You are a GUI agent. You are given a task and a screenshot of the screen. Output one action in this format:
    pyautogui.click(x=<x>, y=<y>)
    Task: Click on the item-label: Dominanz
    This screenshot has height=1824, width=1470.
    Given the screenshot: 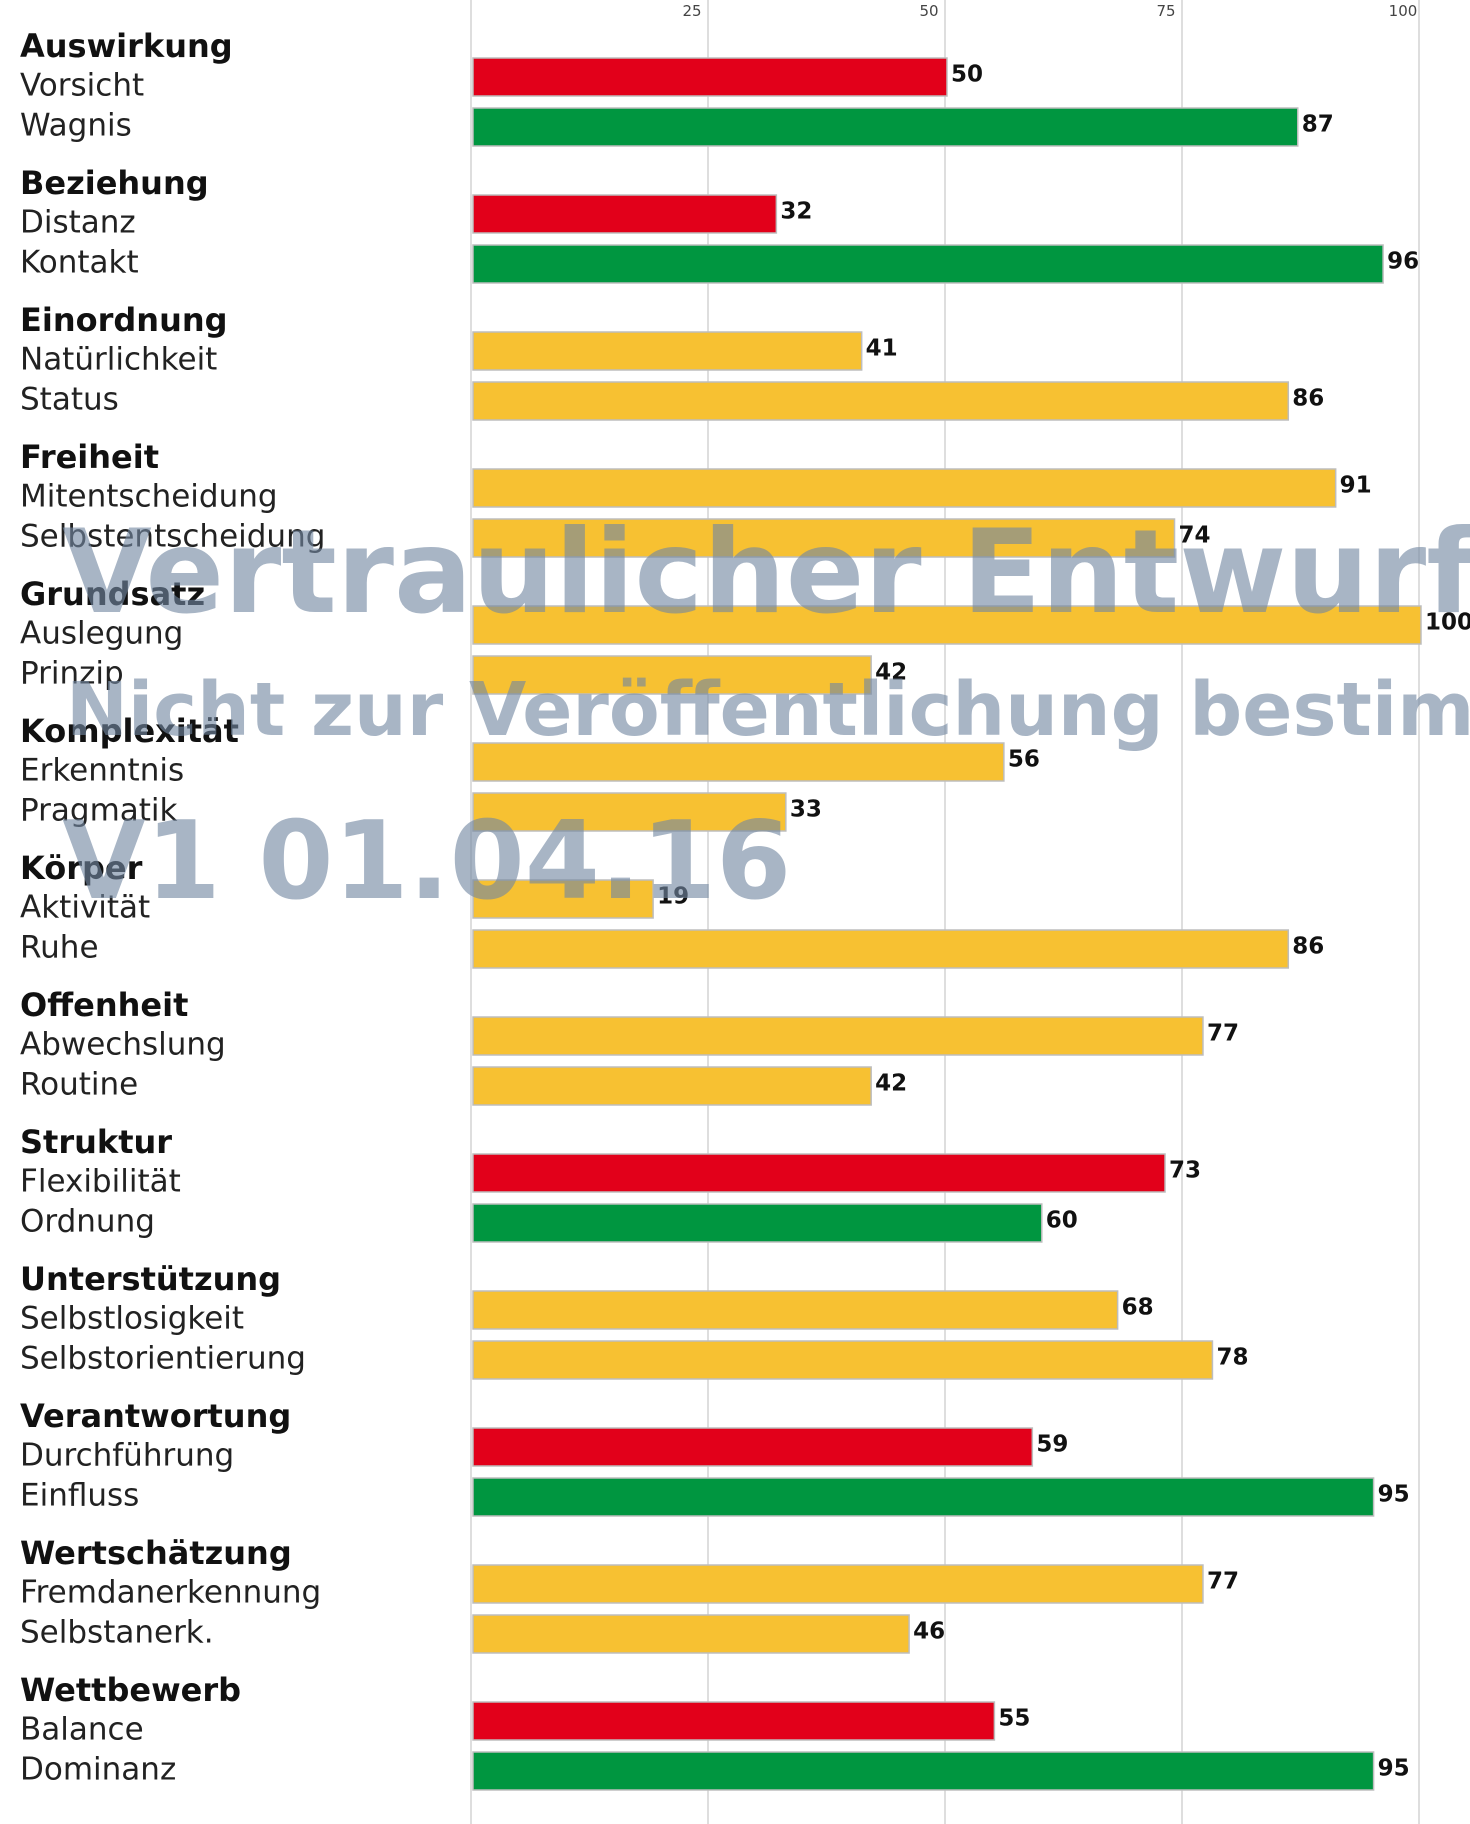 What is the action you would take?
    pyautogui.click(x=98, y=1770)
    